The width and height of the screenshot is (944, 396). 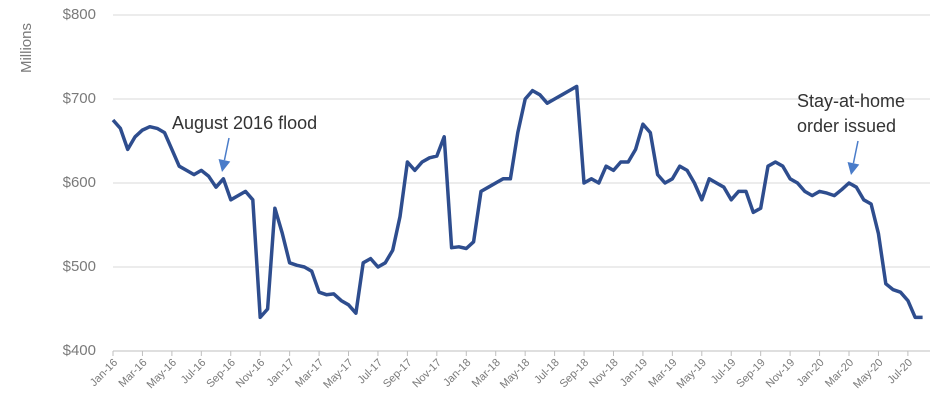 I want to click on y-tick-label: $700, so click(x=79, y=98).